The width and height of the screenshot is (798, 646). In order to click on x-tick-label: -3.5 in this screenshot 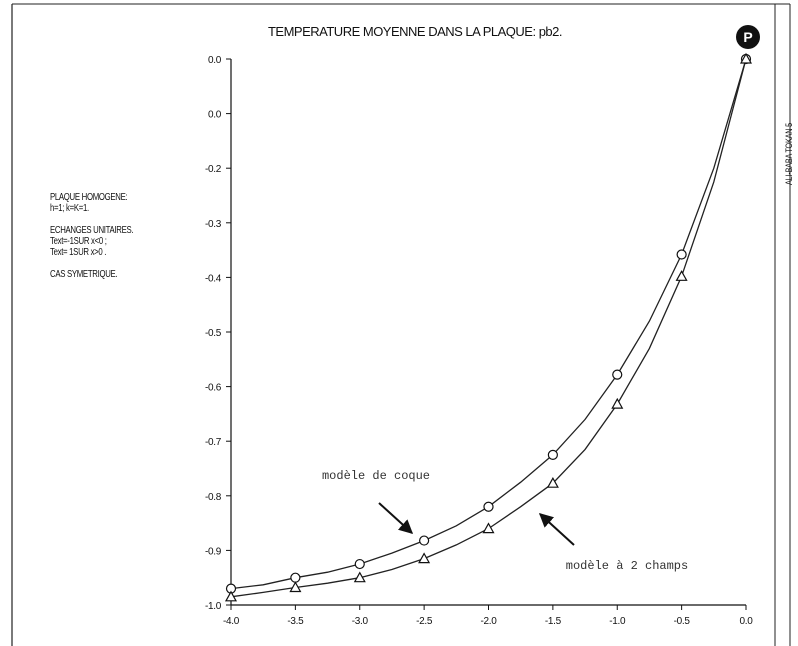, I will do `click(295, 621)`.